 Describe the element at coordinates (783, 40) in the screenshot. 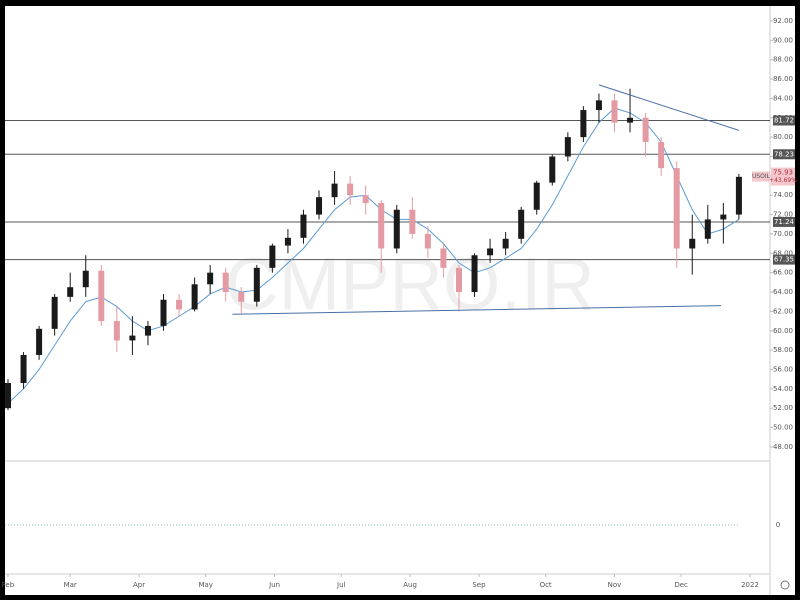

I see `y-tick-label: 90.00` at that location.